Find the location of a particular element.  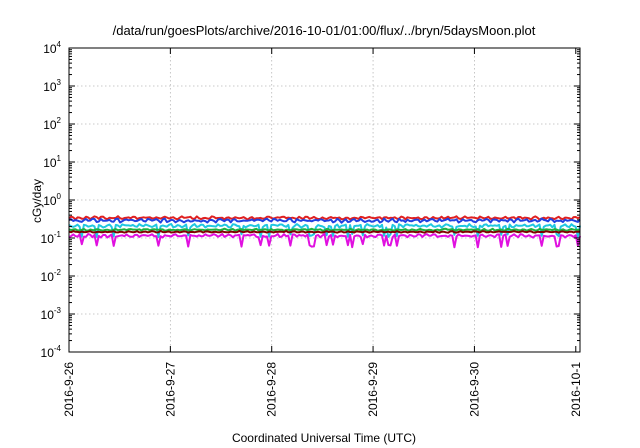

x-tick-label: 2016-10-1 is located at coordinates (576, 389).